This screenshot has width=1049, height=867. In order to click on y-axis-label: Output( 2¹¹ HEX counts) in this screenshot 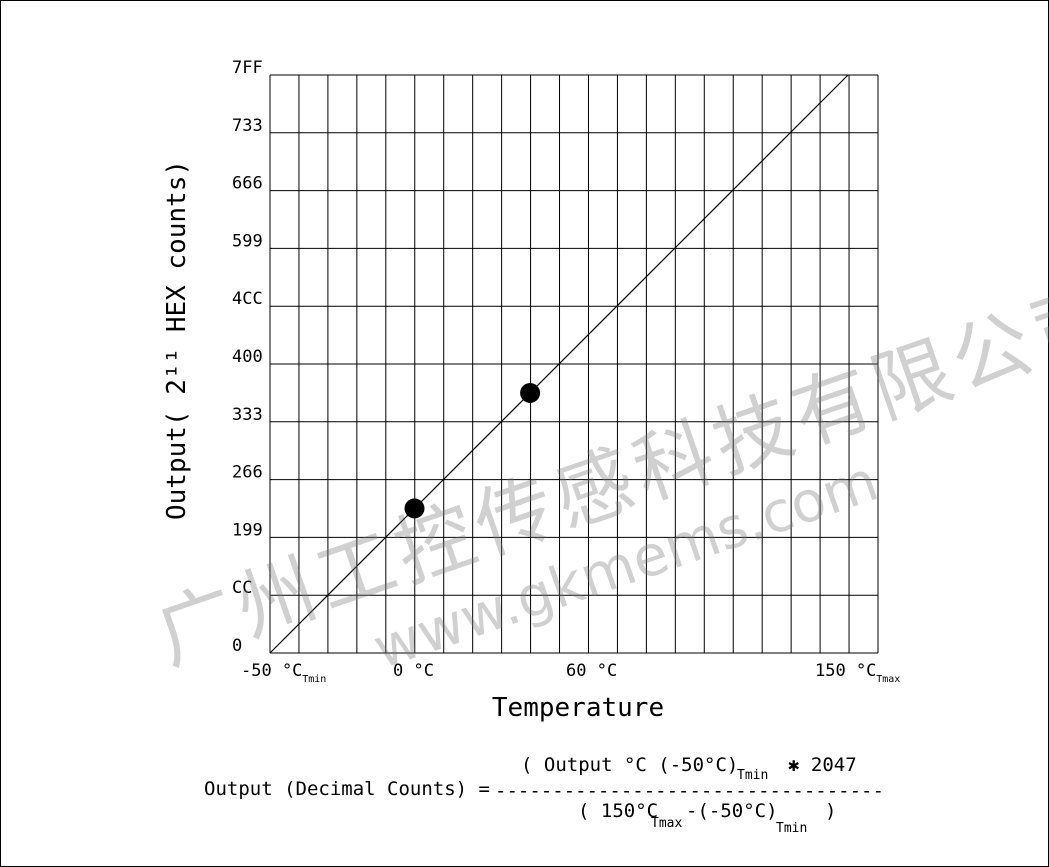, I will do `click(177, 340)`.